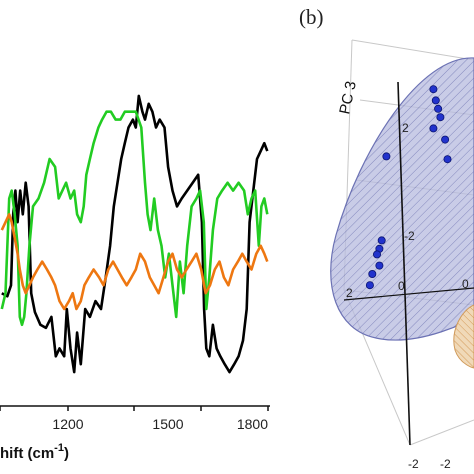  Describe the element at coordinates (408, 294) in the screenshot. I see `pc-horizontal-axis-line` at that location.